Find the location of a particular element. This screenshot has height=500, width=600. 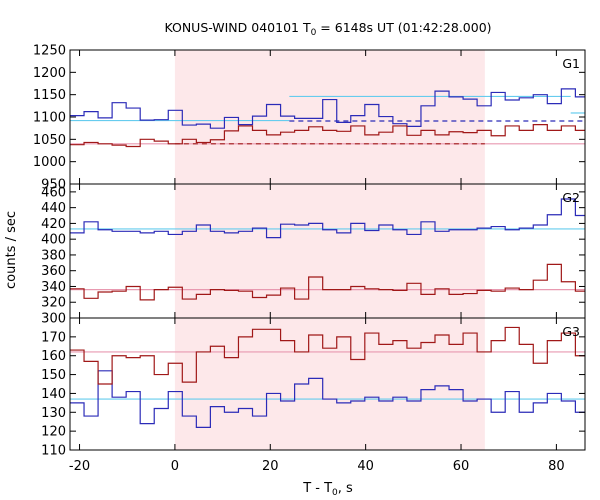

y-tick-label: 110 is located at coordinates (53, 451).